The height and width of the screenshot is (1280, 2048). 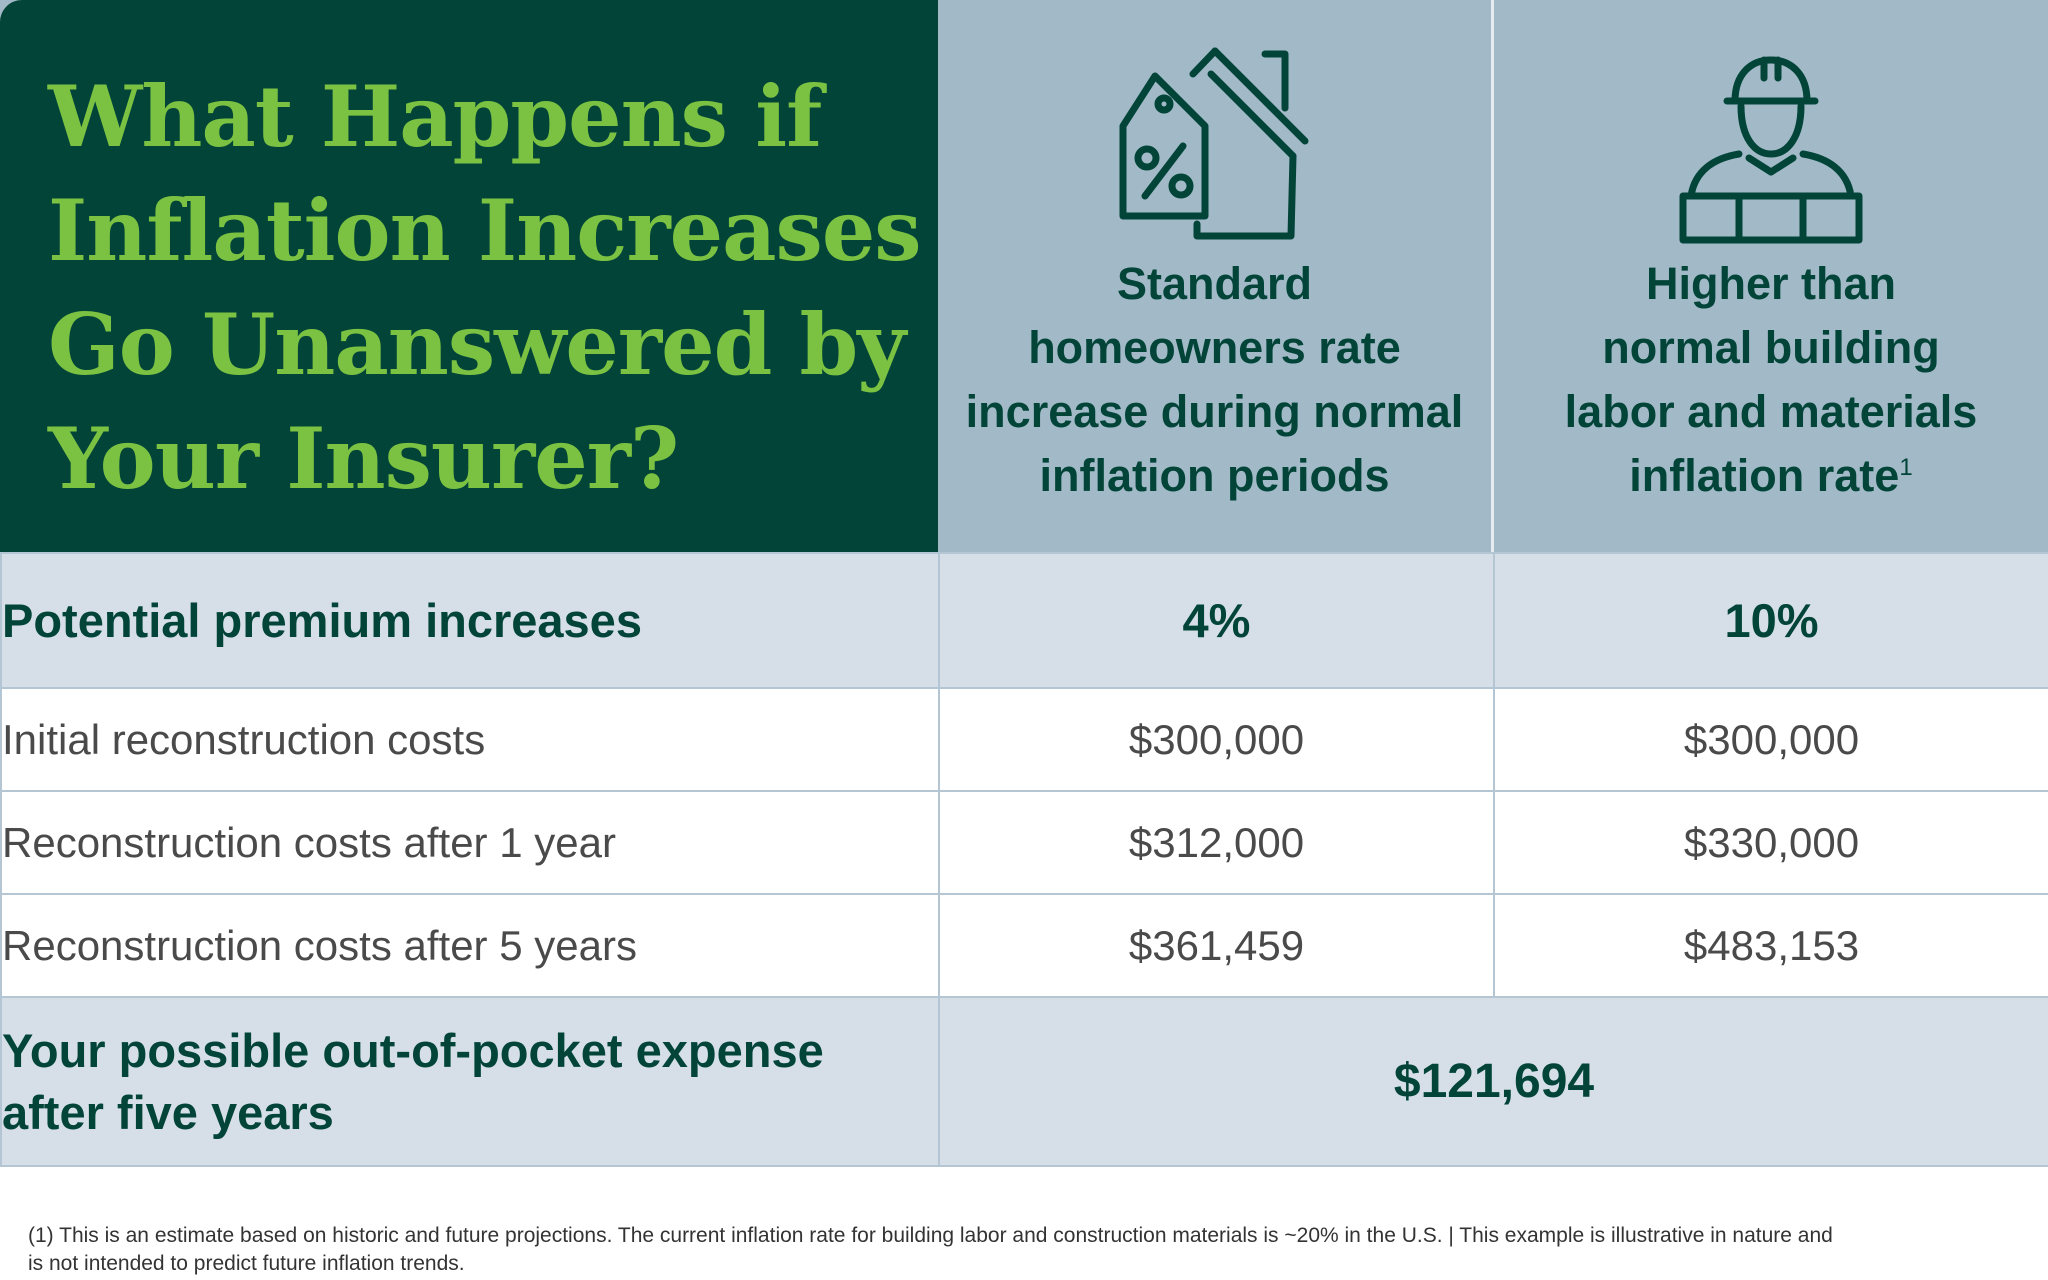 I want to click on cell-standard-value: 4%, so click(x=1216, y=620).